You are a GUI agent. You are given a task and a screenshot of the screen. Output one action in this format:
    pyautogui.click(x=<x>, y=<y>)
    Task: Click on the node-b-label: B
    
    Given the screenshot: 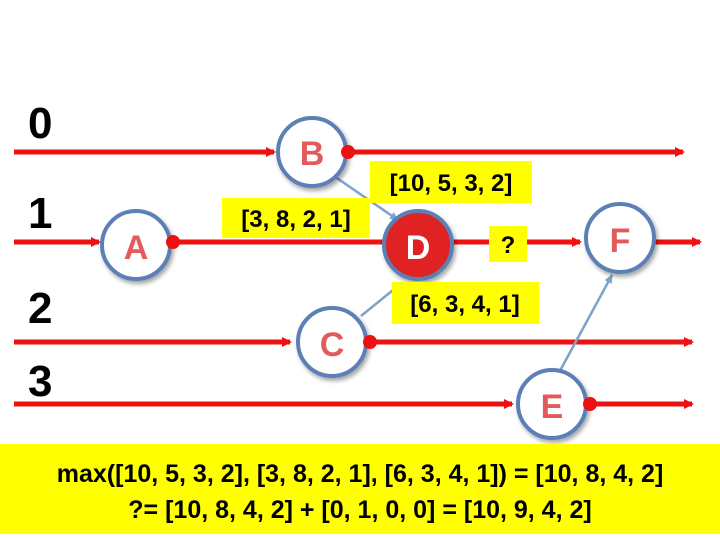 What is the action you would take?
    pyautogui.click(x=312, y=154)
    